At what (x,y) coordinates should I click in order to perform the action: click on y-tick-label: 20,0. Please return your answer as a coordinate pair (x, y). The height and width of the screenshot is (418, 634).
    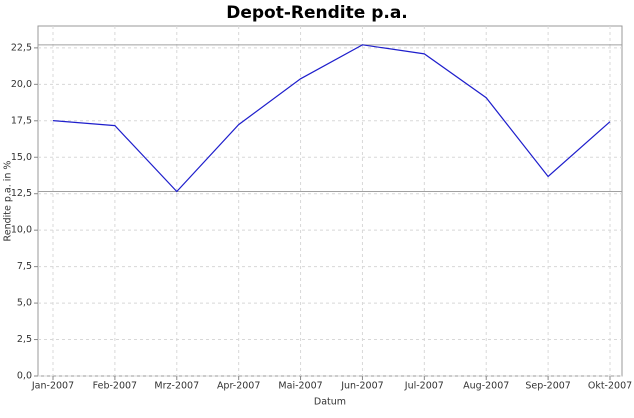
    Looking at the image, I should click on (21, 84).